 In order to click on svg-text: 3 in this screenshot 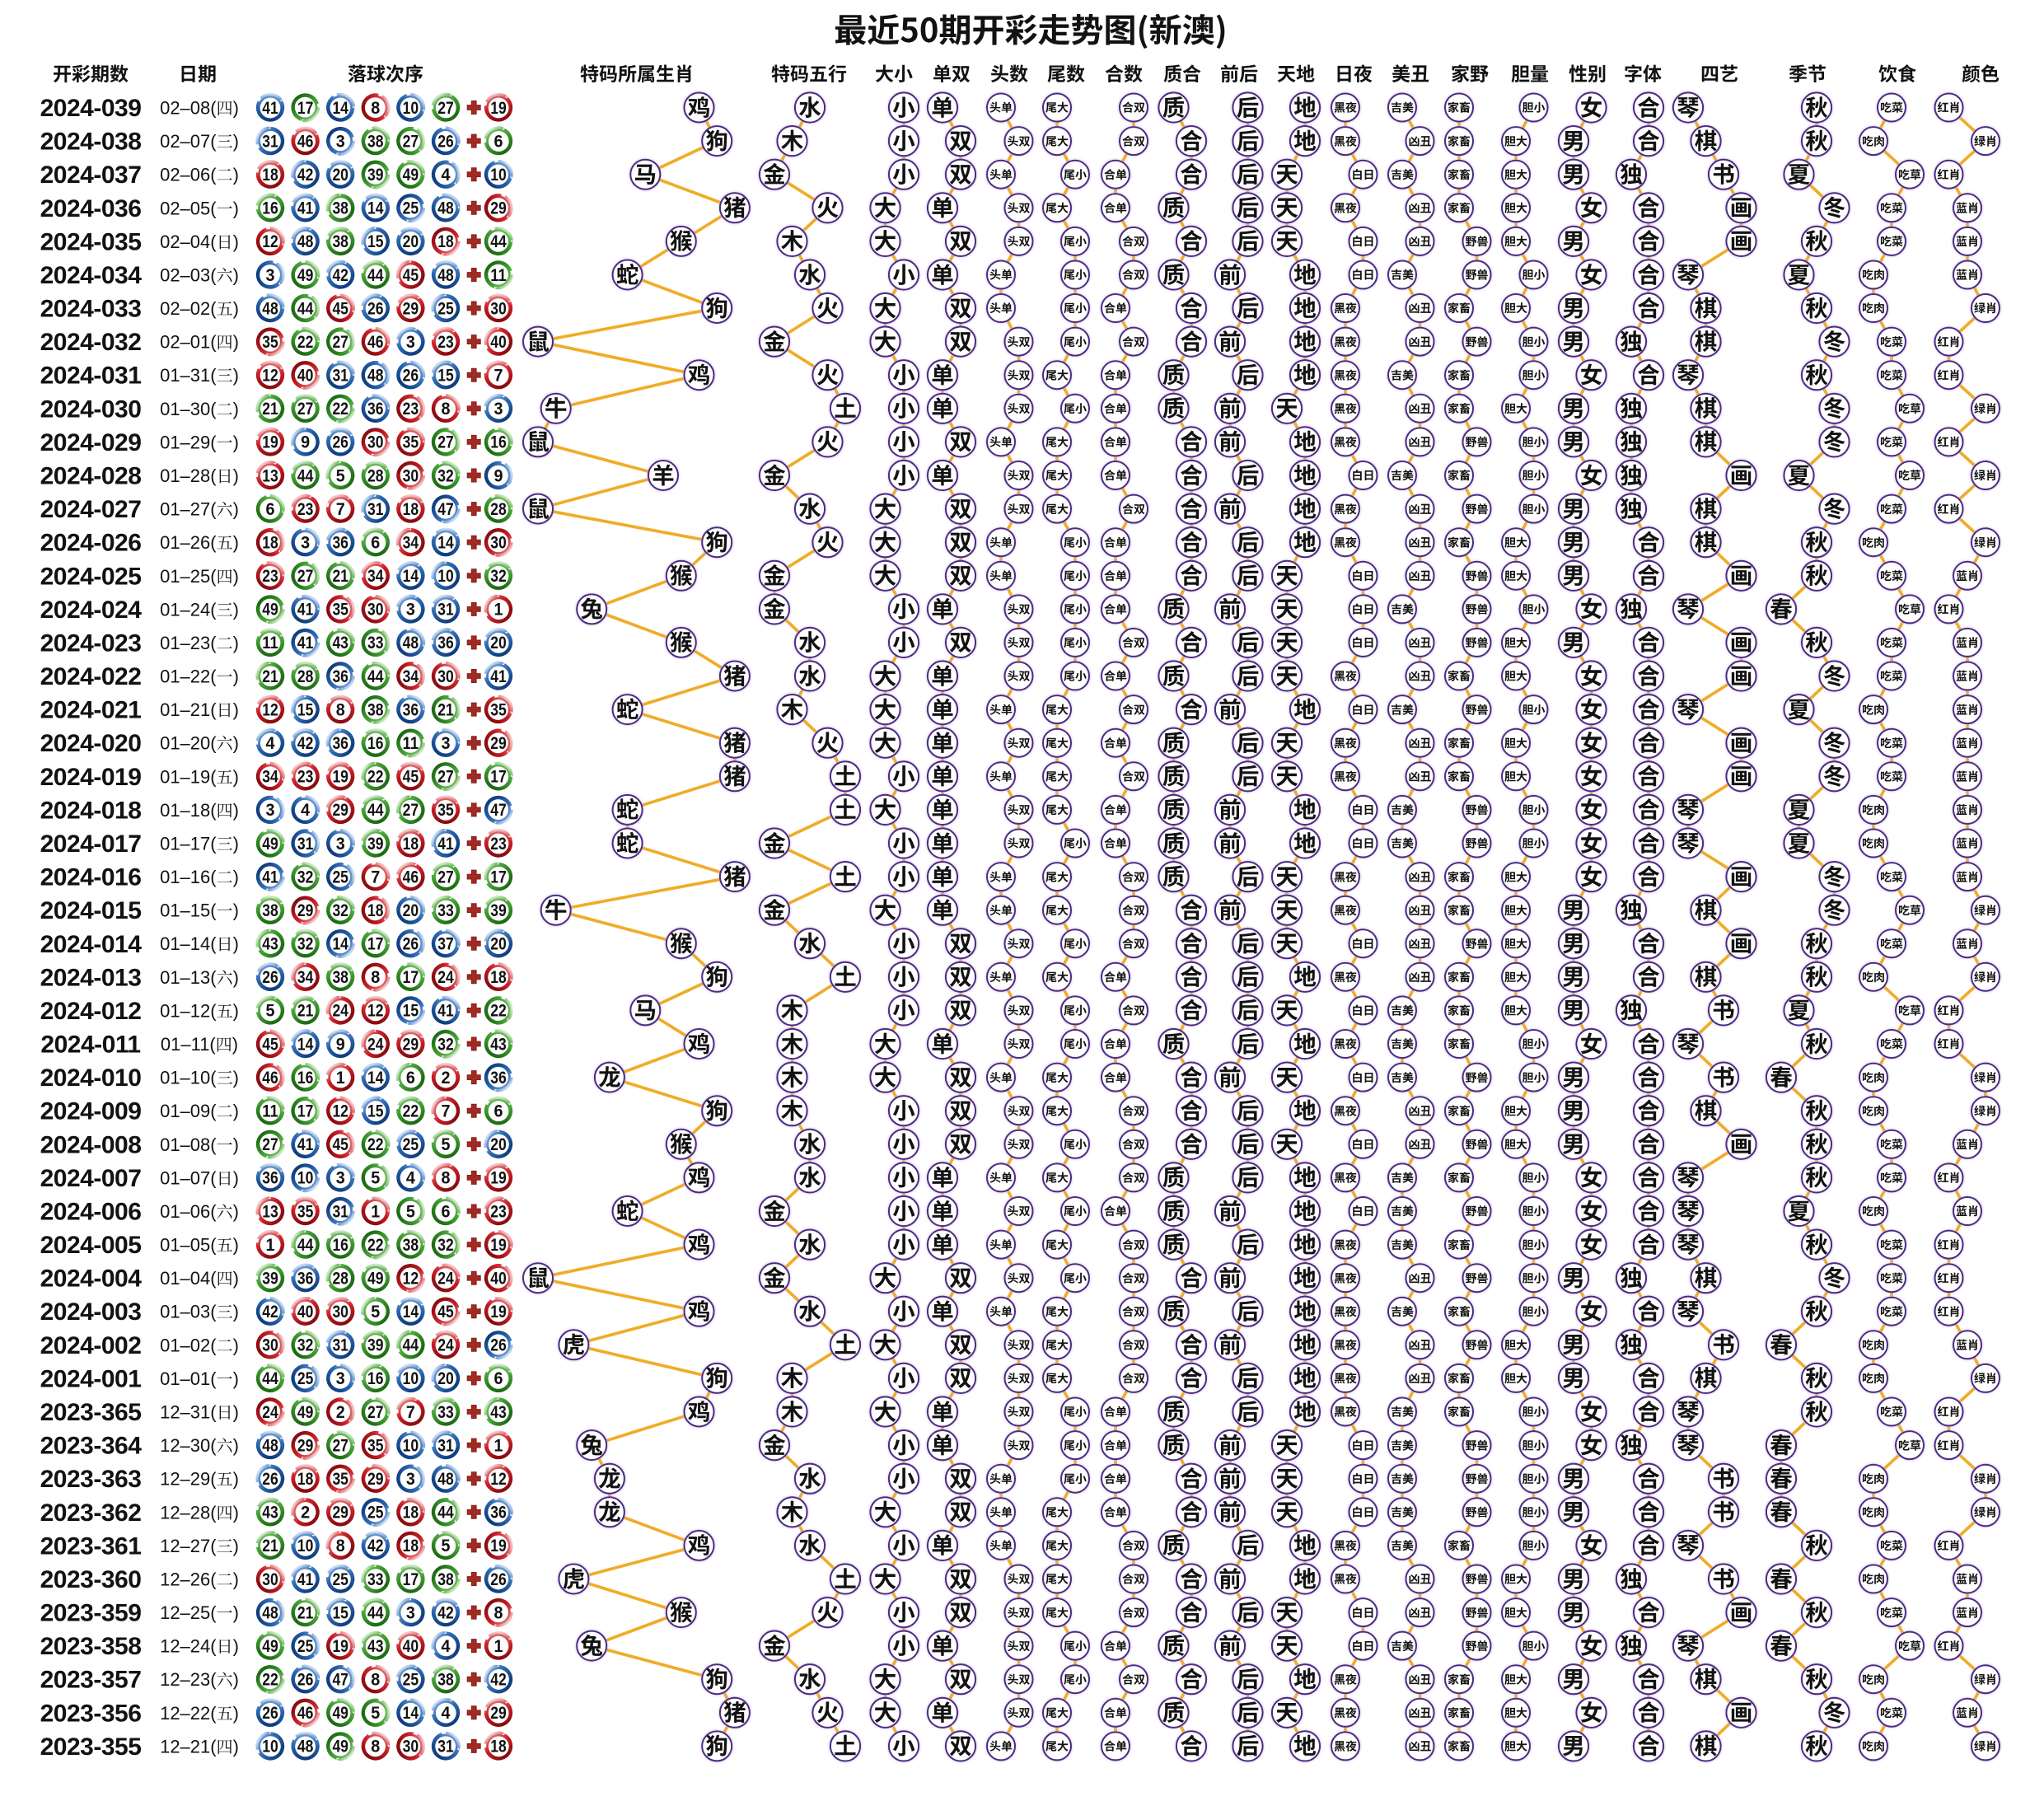, I will do `click(410, 1479)`.